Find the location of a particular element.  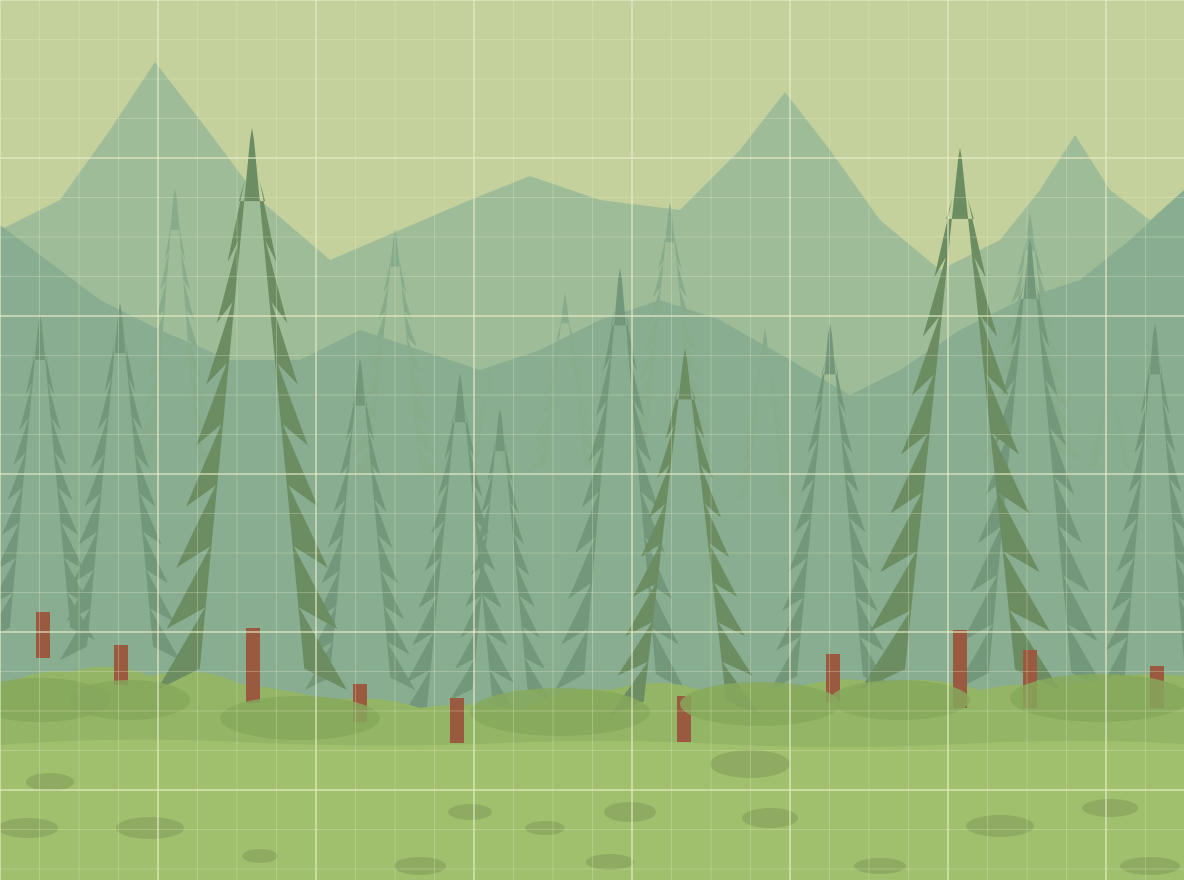

ground-spots is located at coordinates (590, 812).